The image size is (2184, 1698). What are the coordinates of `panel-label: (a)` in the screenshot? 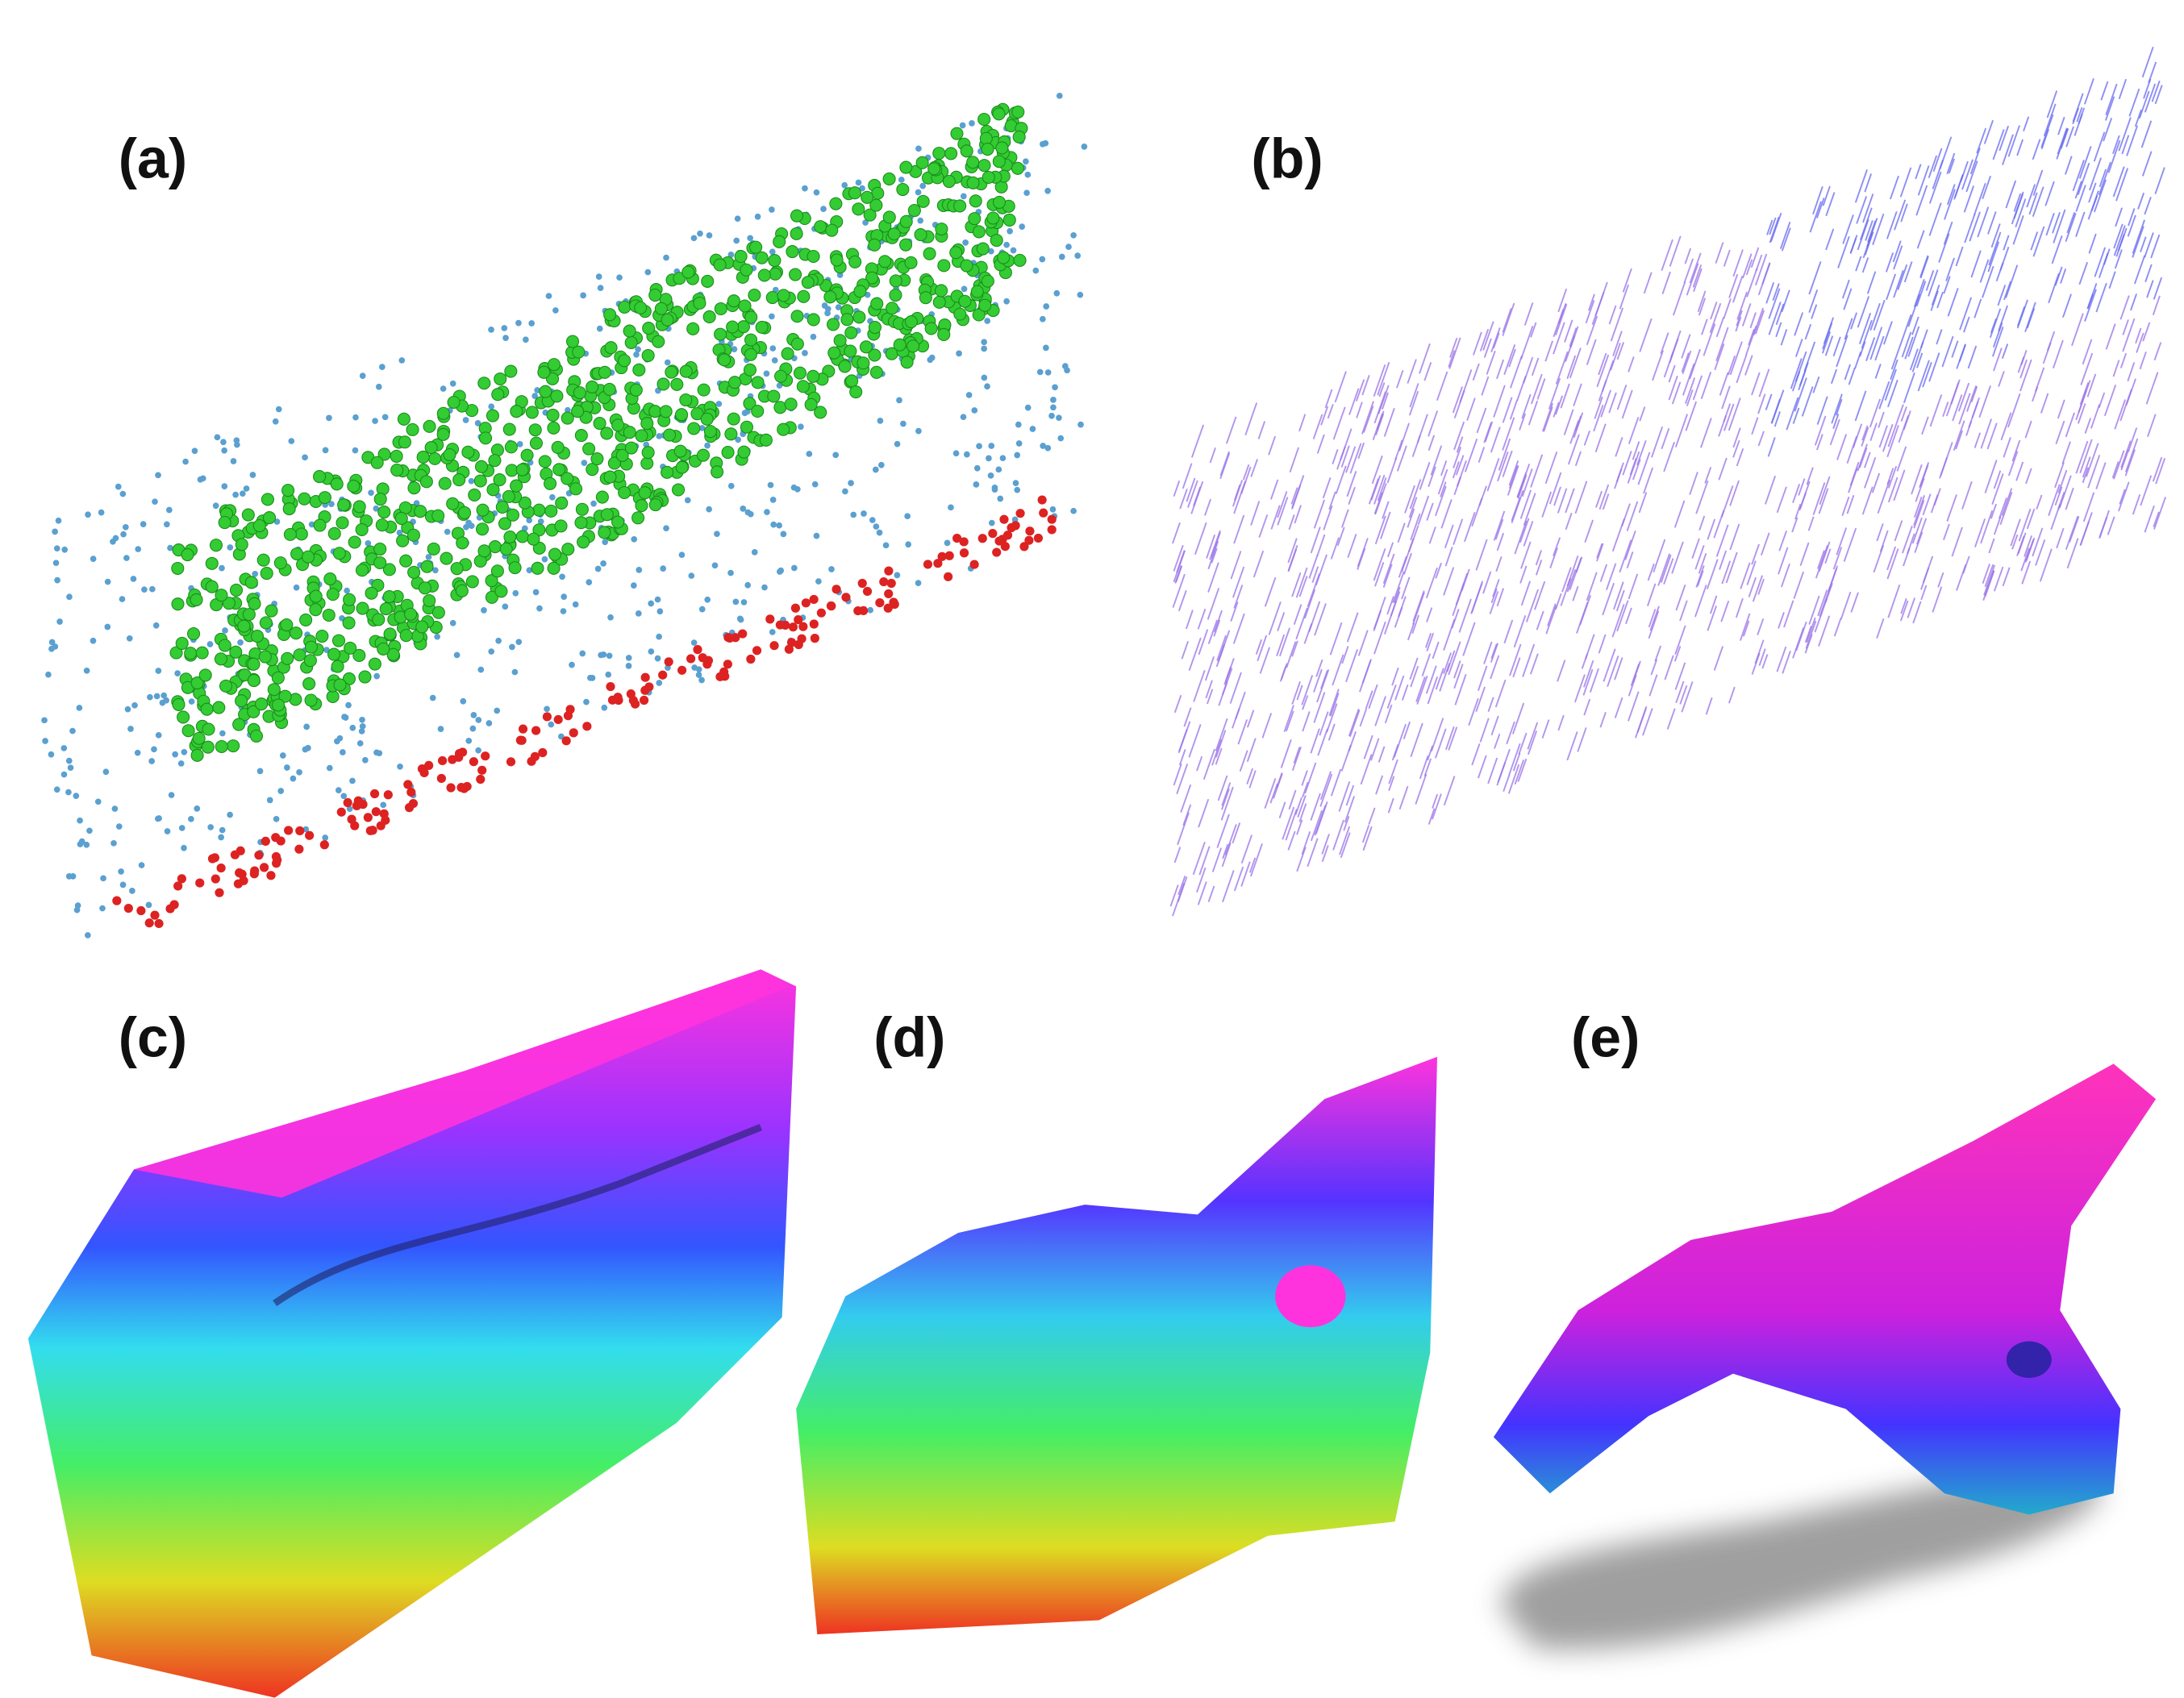 It's located at (153, 158).